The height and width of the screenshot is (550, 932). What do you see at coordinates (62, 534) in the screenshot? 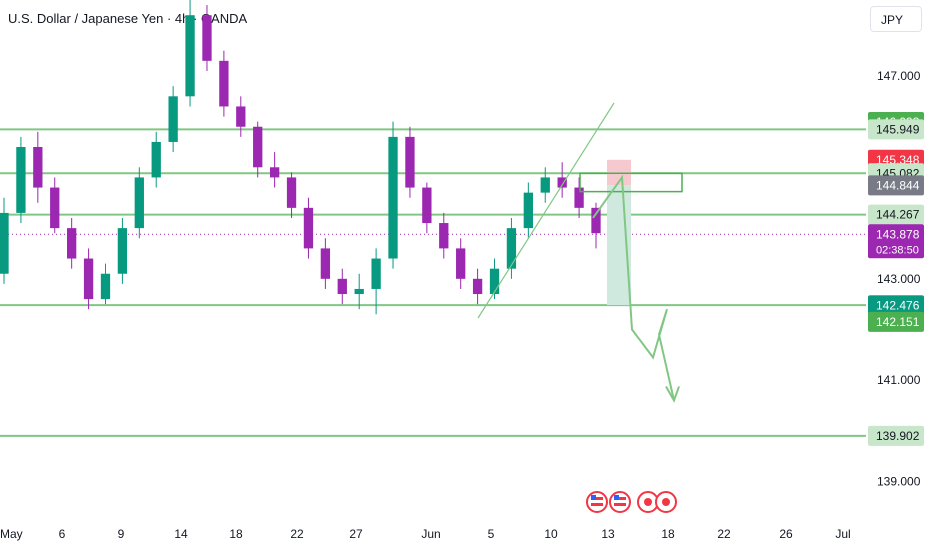
I see `x-tick-label: 6` at bounding box center [62, 534].